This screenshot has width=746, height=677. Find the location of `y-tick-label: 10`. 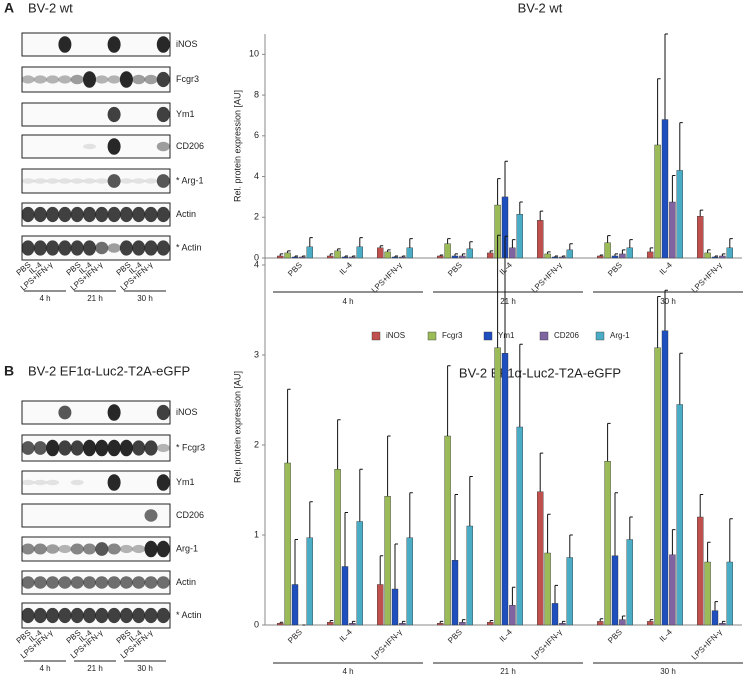

y-tick-label: 10 is located at coordinates (254, 54).